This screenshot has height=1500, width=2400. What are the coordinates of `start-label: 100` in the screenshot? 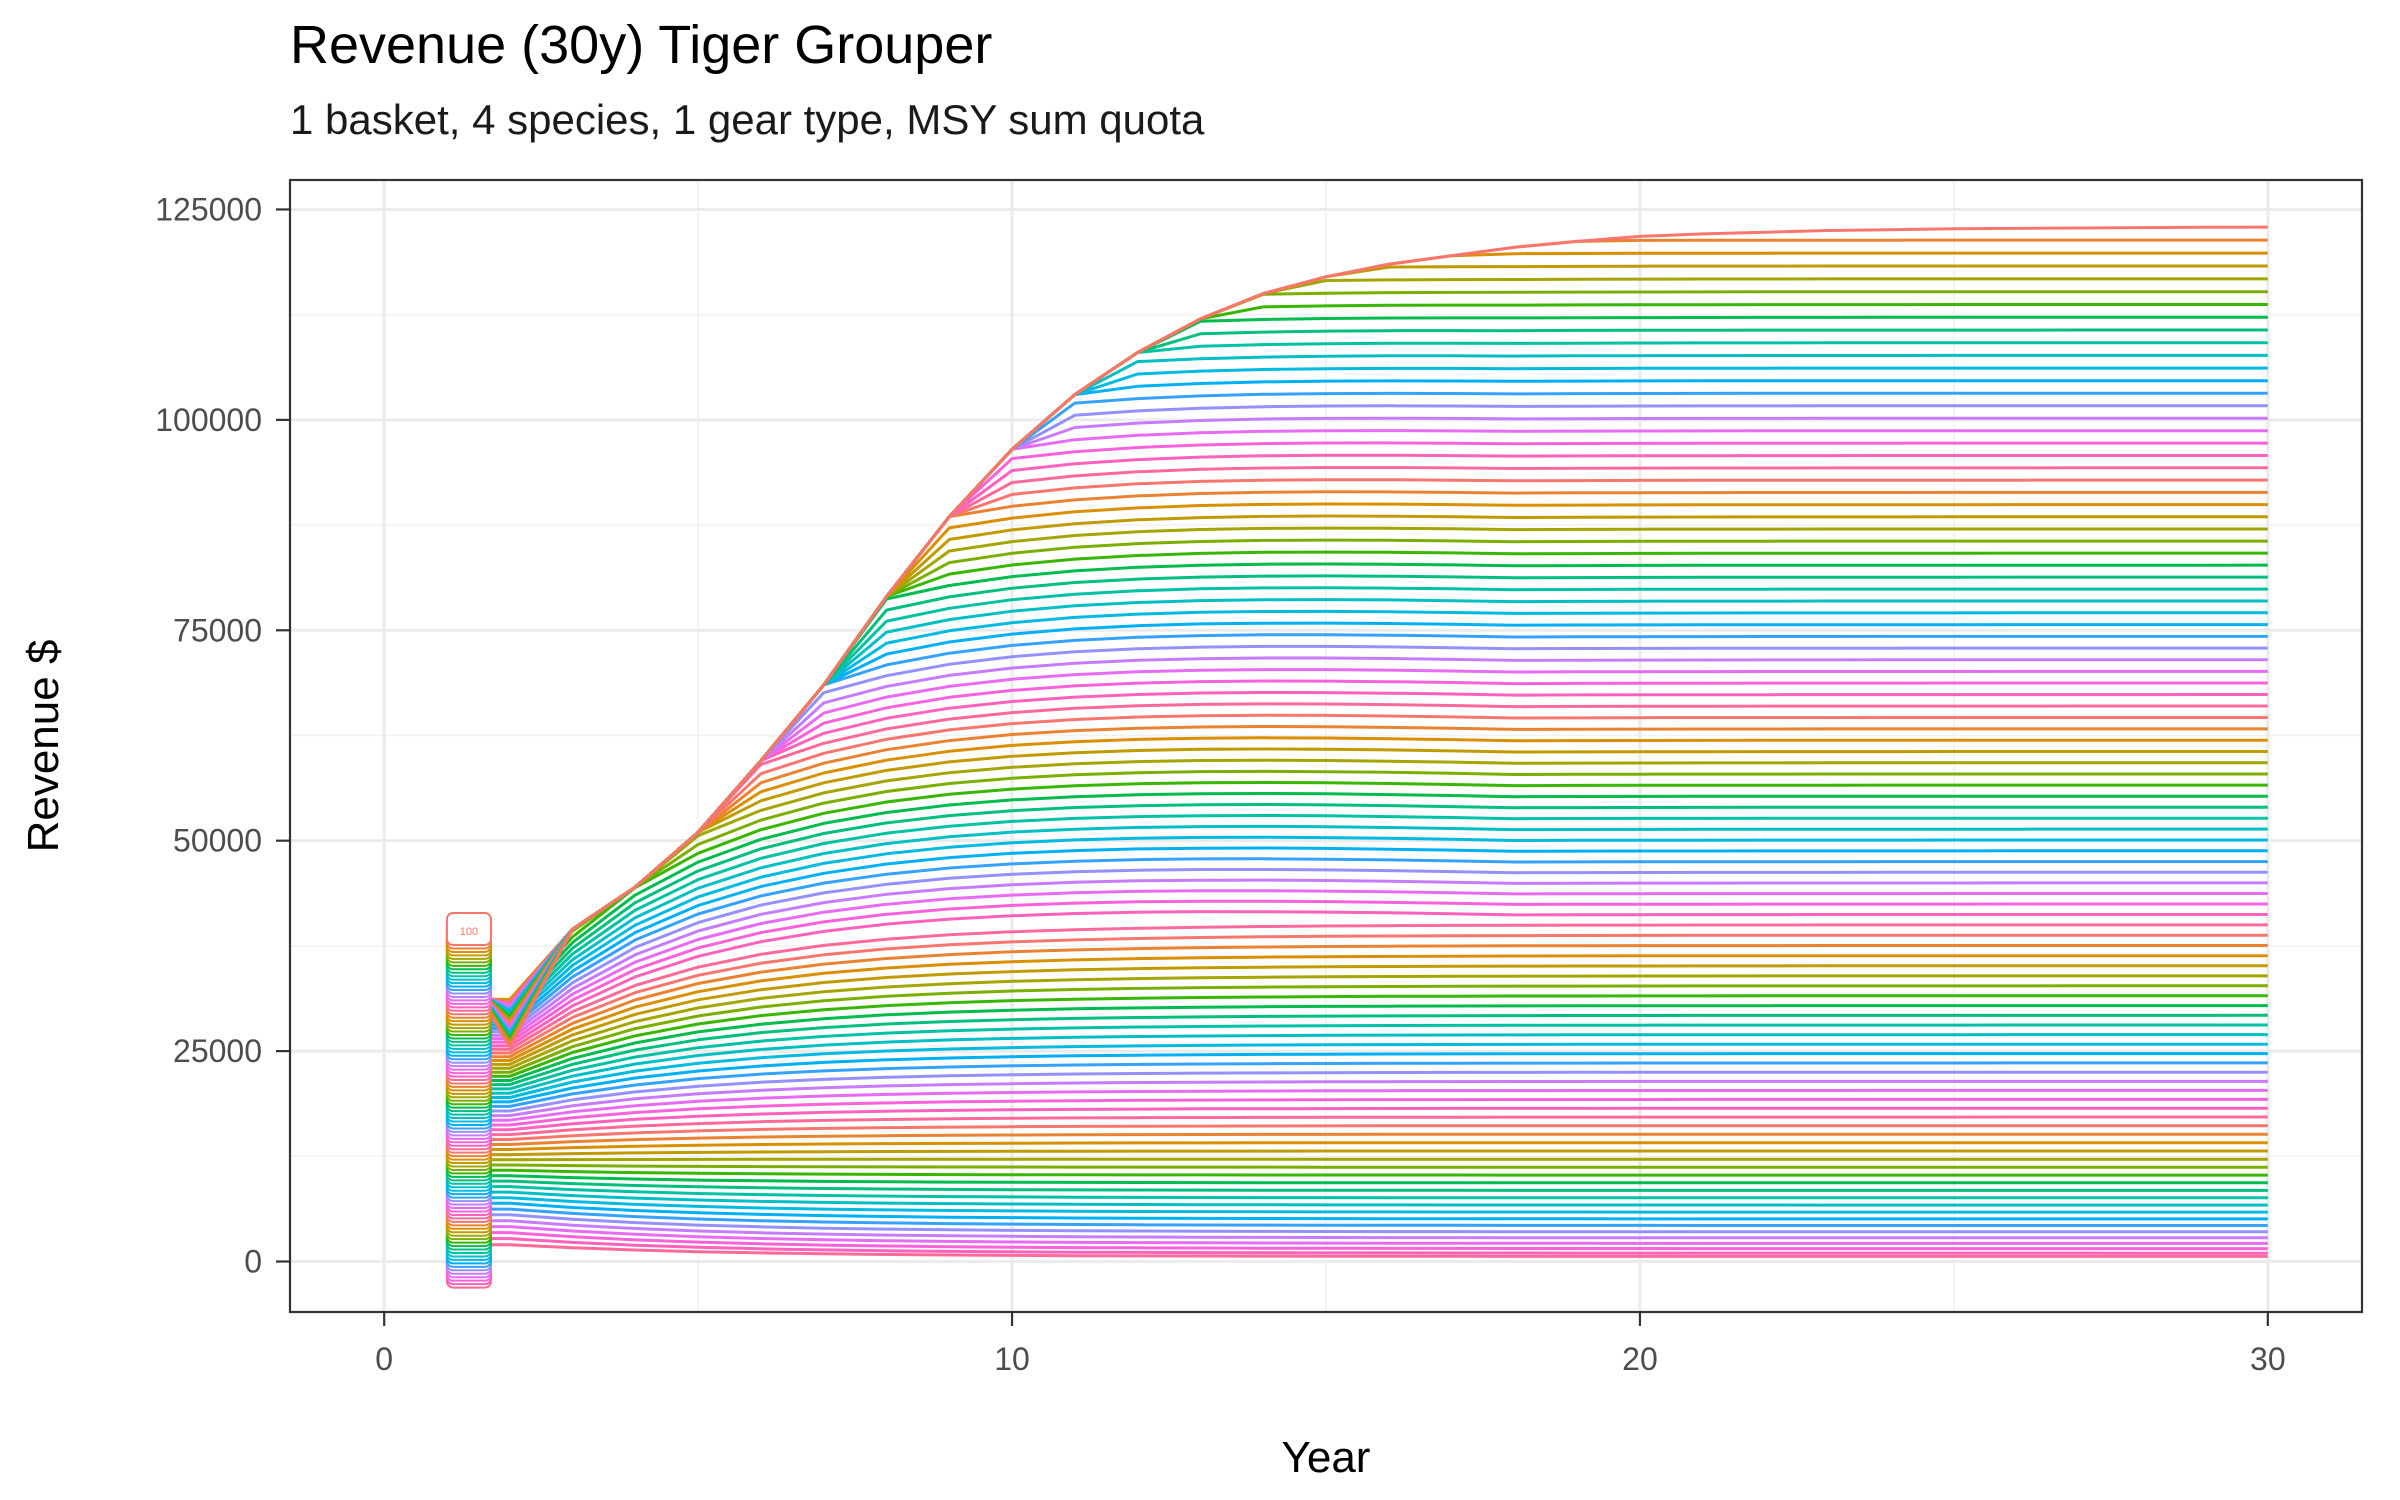 It's located at (469, 932).